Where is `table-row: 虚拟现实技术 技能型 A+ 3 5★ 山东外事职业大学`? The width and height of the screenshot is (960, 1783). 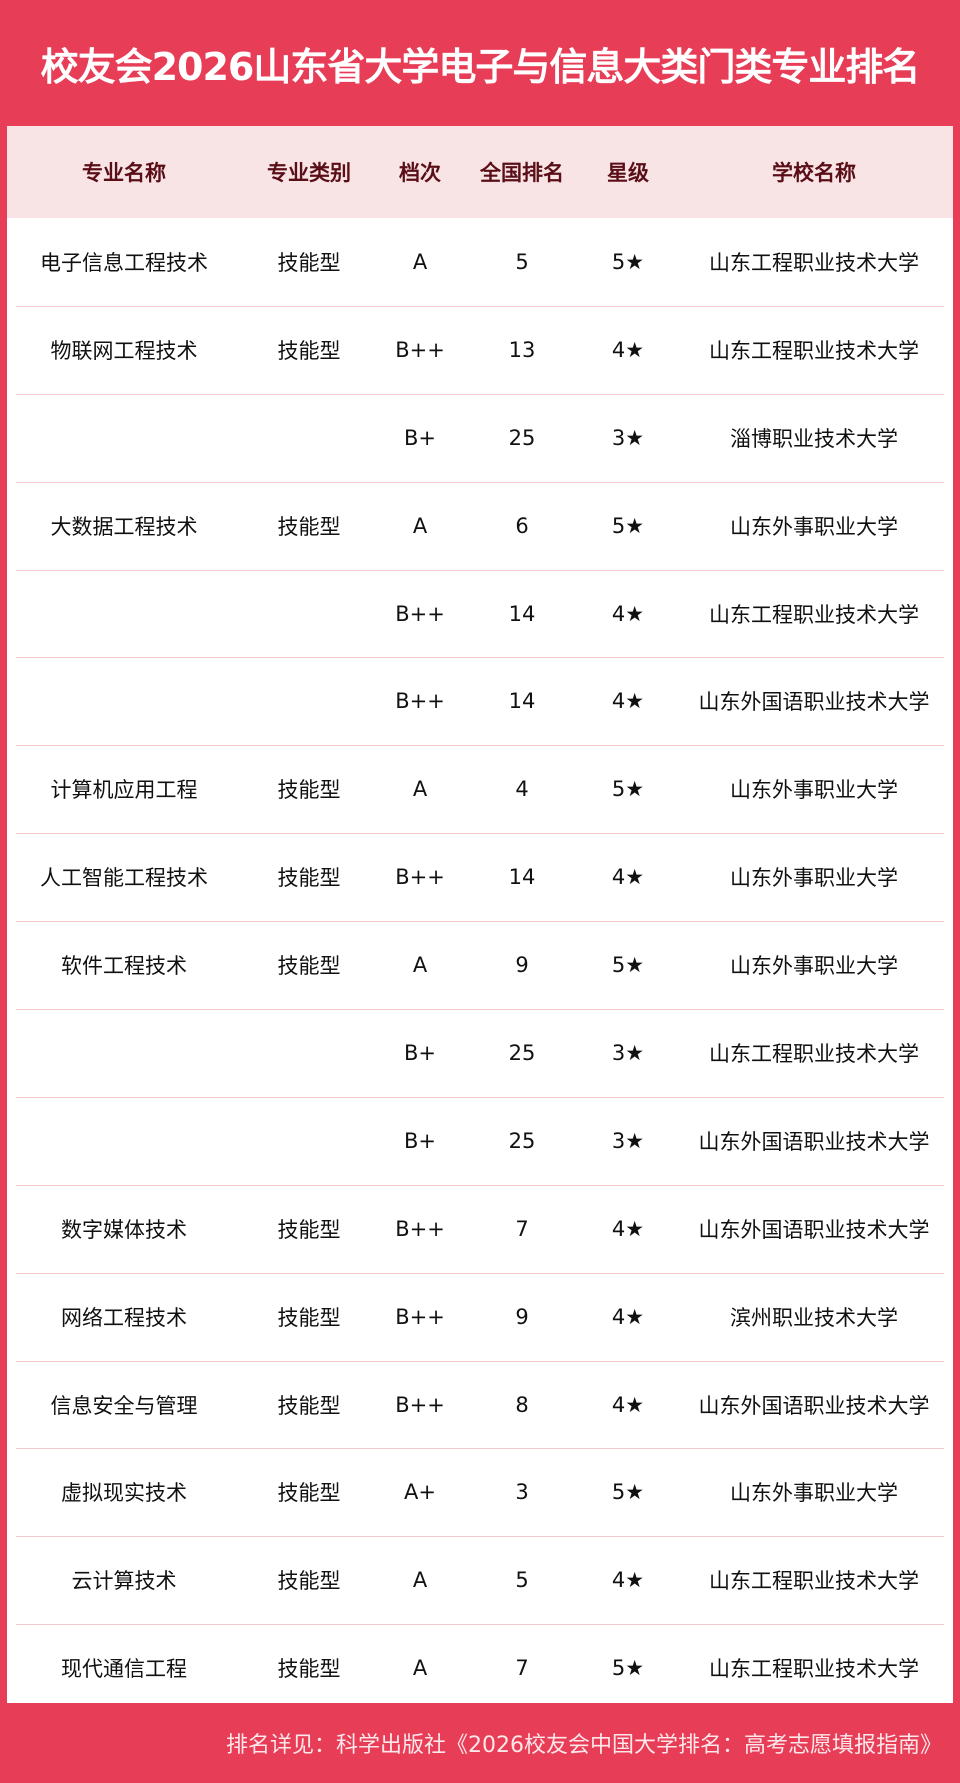
table-row: 虚拟现实技术 技能型 A+ 3 5★ 山东外事职业大学 is located at coordinates (480, 1492).